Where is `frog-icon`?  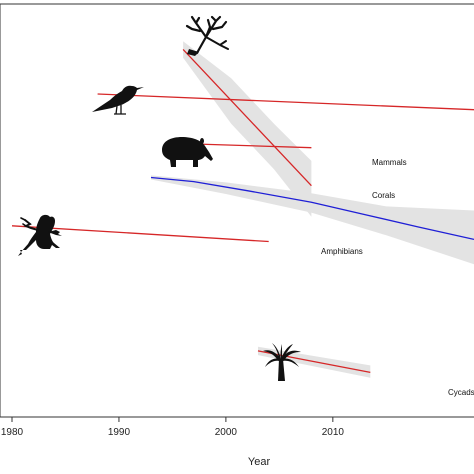 frog-icon is located at coordinates (40, 235).